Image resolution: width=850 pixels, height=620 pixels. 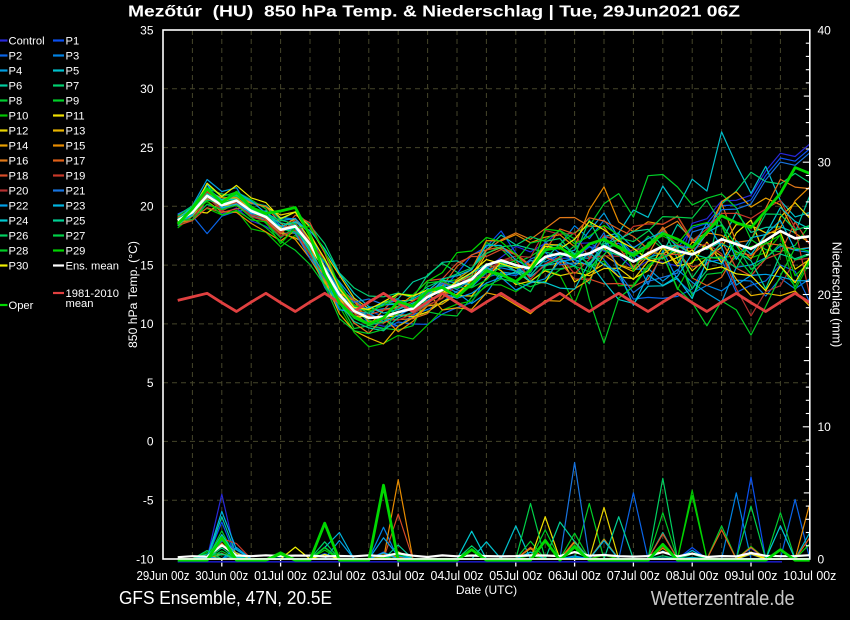 What do you see at coordinates (147, 30) in the screenshot?
I see `svg-text: 35` at bounding box center [147, 30].